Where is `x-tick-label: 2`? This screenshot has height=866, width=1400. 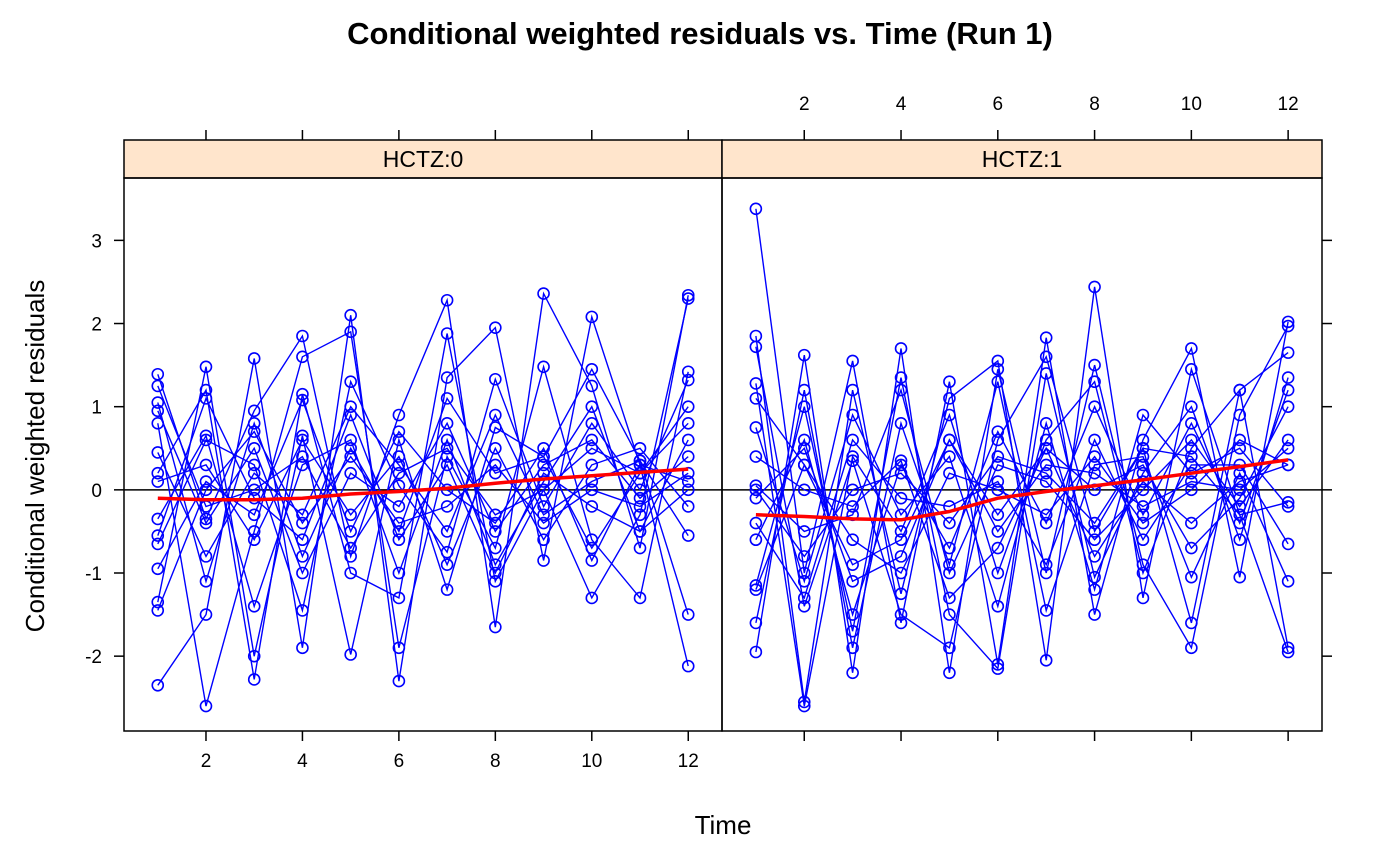
x-tick-label: 2 is located at coordinates (206, 761).